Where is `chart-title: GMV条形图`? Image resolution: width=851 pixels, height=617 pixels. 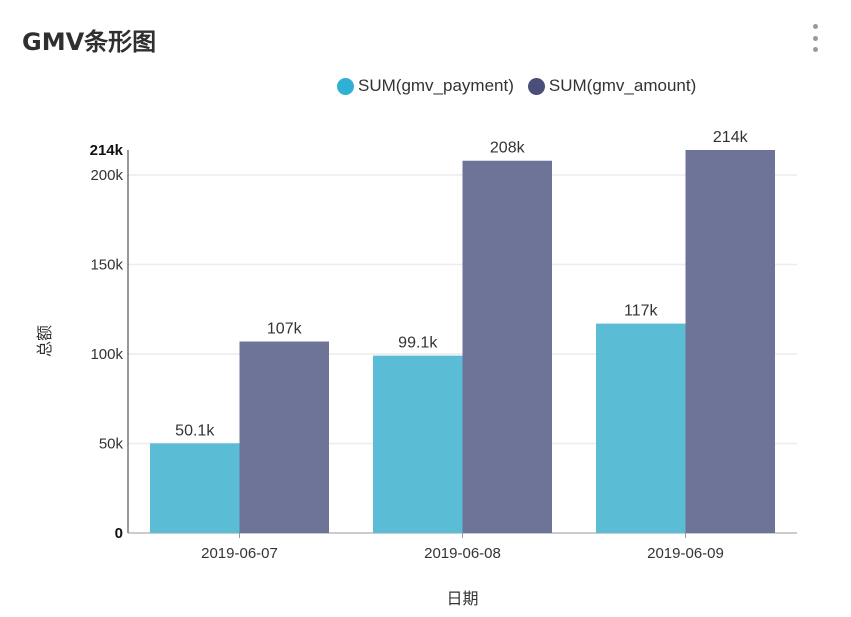
chart-title: GMV条形图 is located at coordinates (89, 42).